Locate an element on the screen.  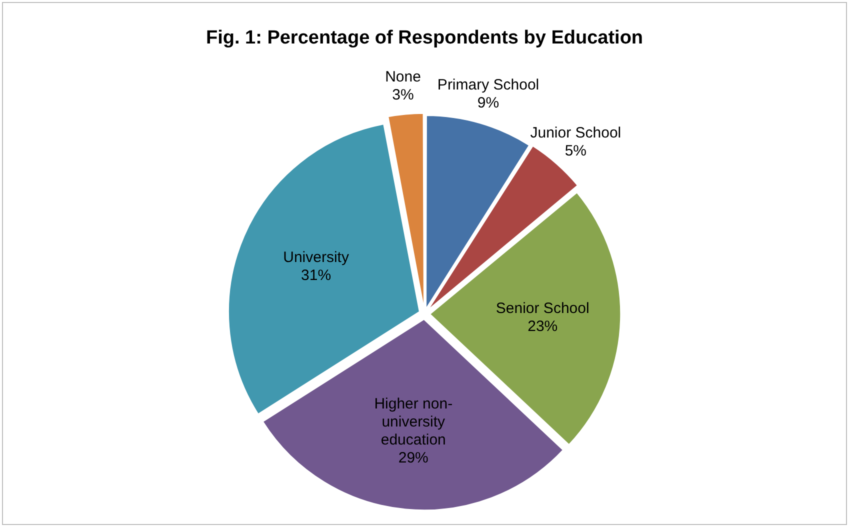
slice-label: Junior School is located at coordinates (576, 133).